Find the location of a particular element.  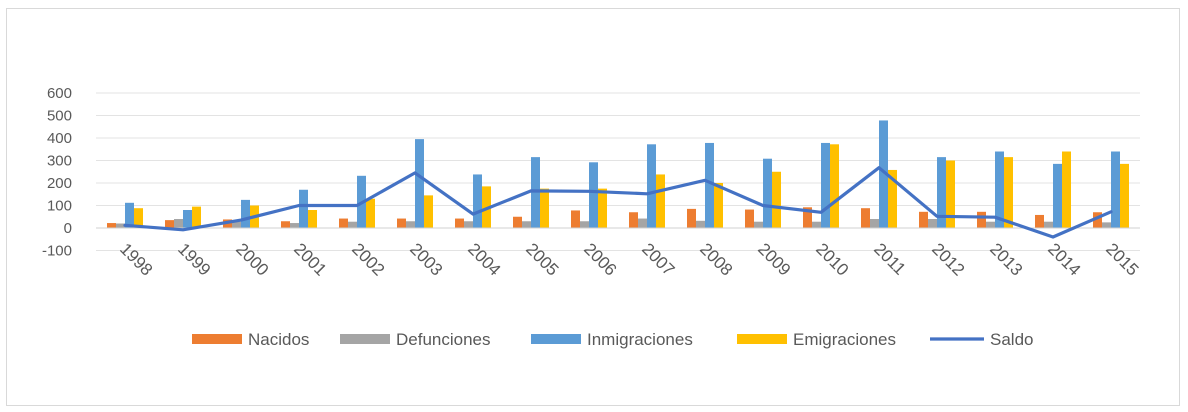

x-tick-label: 2010 is located at coordinates (832, 259).